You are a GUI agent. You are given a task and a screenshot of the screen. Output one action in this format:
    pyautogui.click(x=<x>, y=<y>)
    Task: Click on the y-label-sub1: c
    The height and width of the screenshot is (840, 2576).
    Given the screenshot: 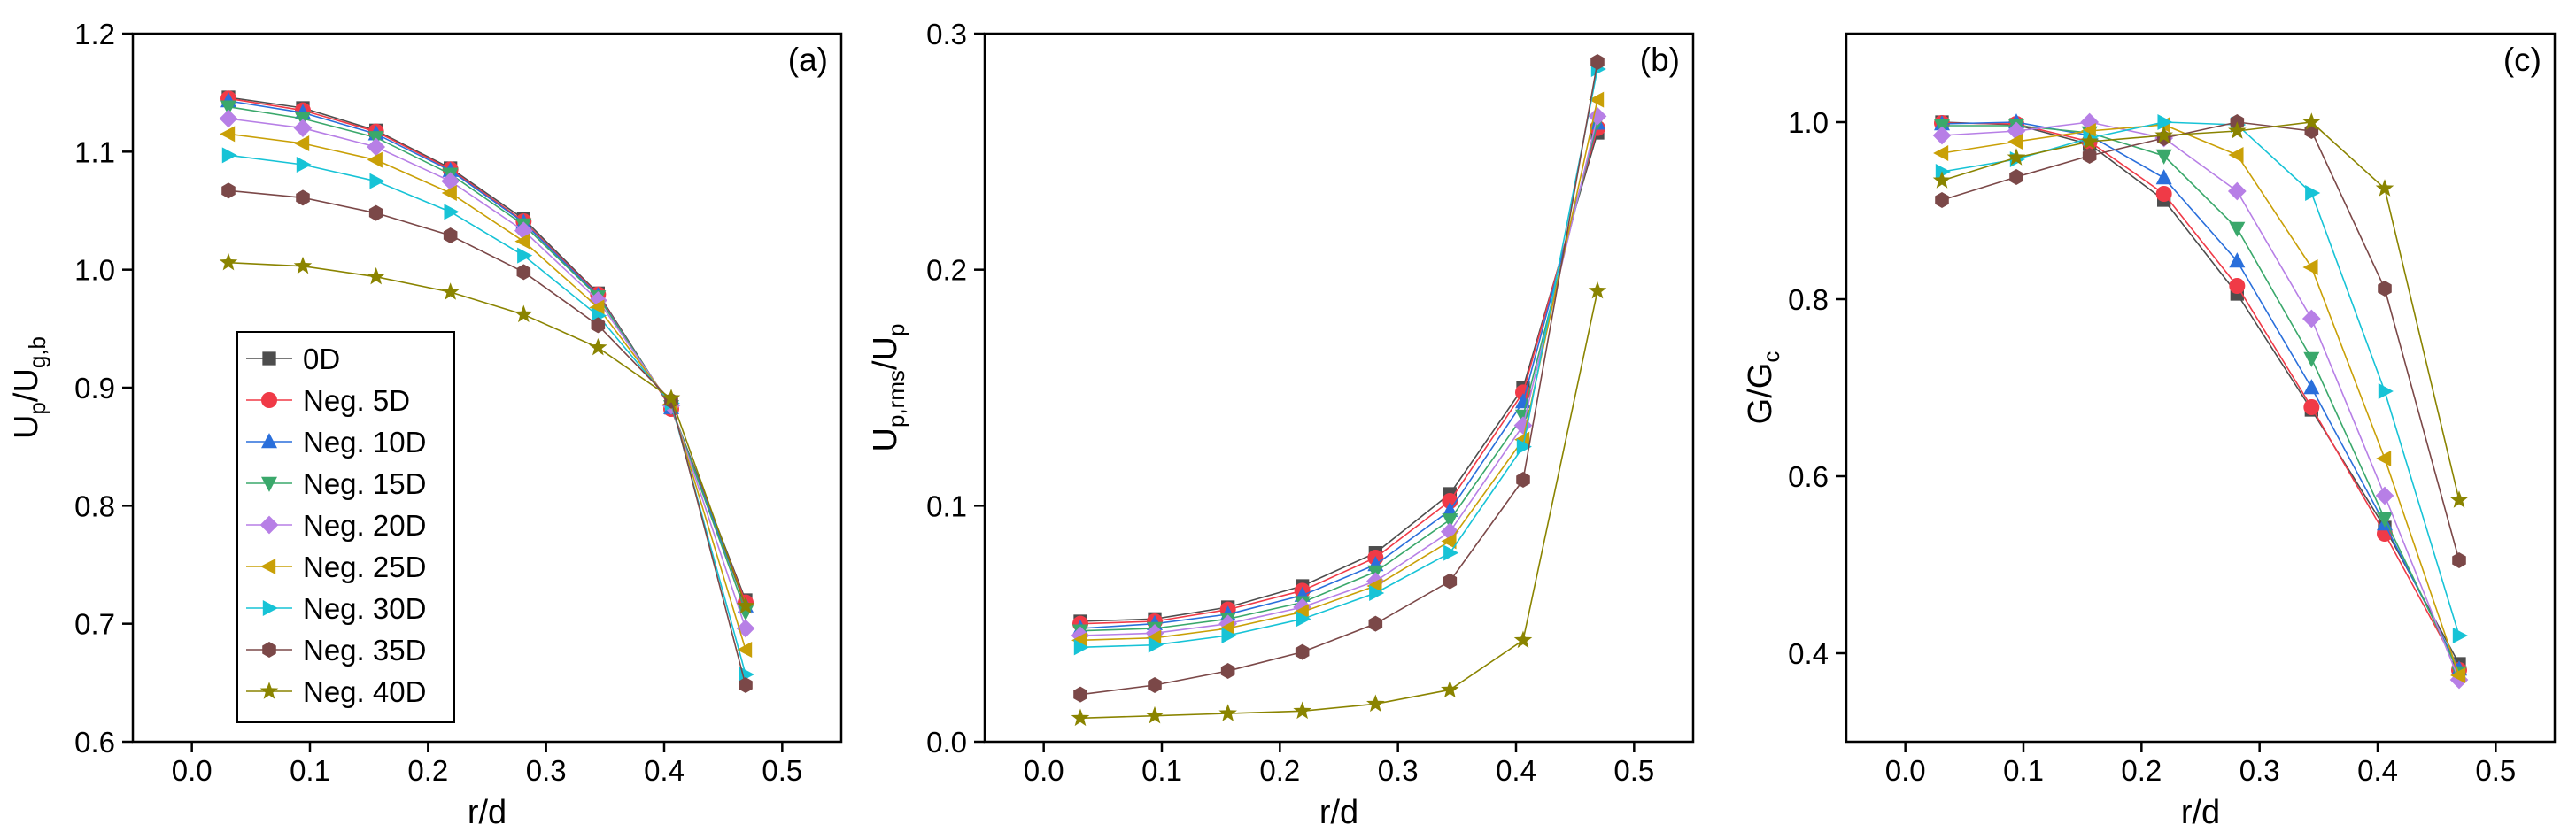 What is the action you would take?
    pyautogui.click(x=1771, y=357)
    